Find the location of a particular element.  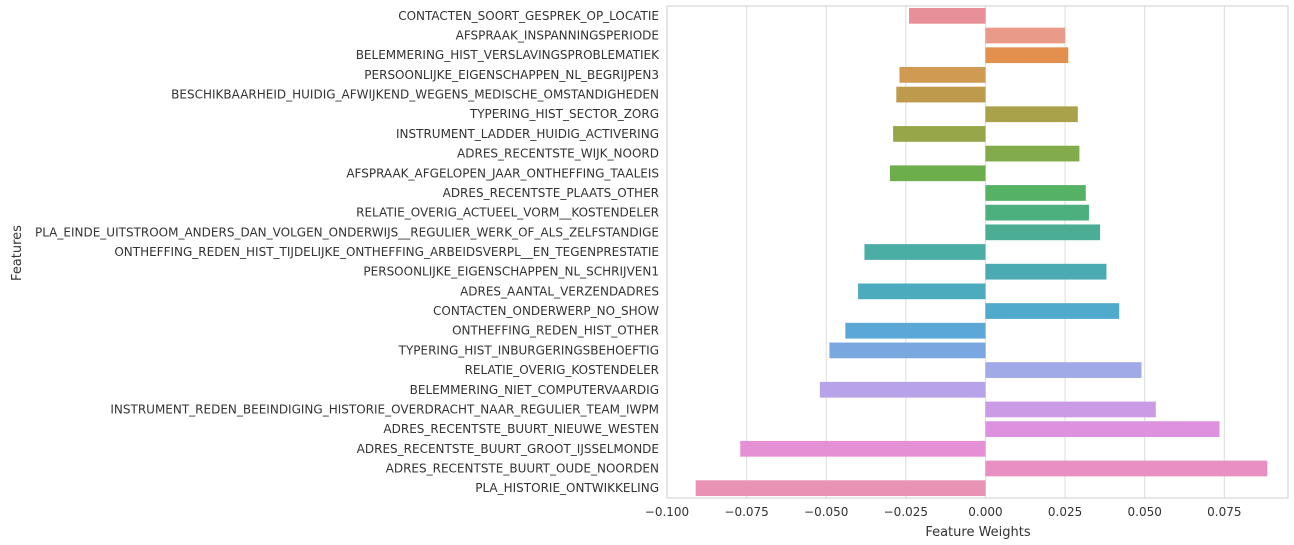

y-tick-label: ADRES_RECENTSTE_WIJK_NOORD is located at coordinates (558, 154).